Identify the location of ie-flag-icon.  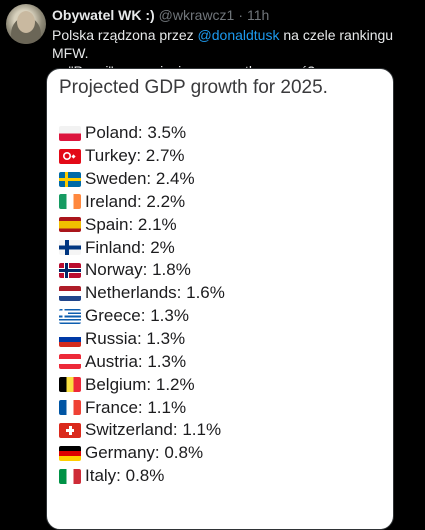
(70, 202).